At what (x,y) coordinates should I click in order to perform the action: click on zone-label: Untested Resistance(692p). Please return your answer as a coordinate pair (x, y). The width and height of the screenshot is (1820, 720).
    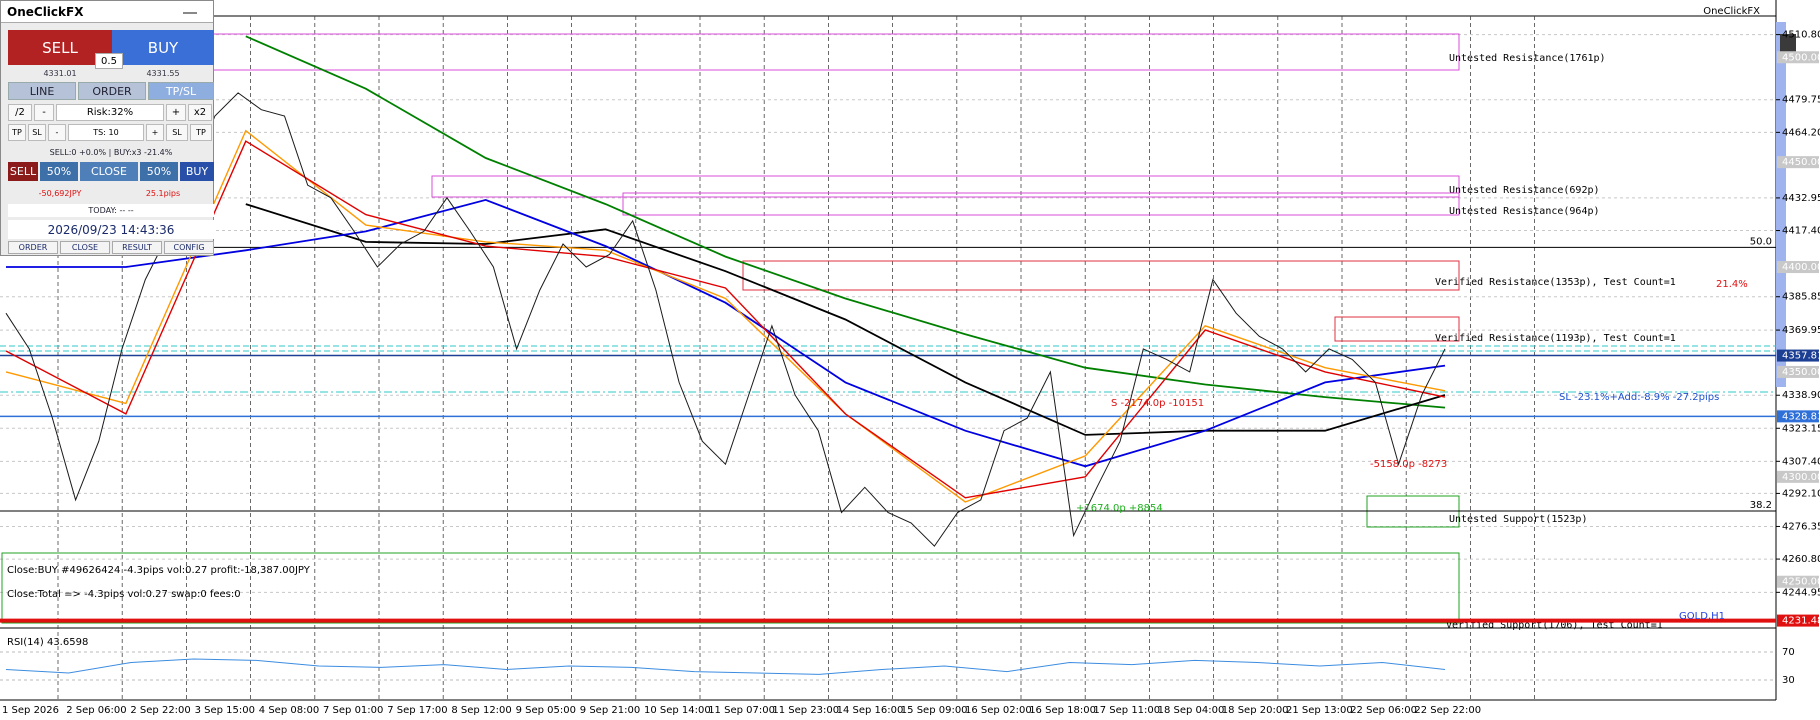
    Looking at the image, I should click on (1524, 190).